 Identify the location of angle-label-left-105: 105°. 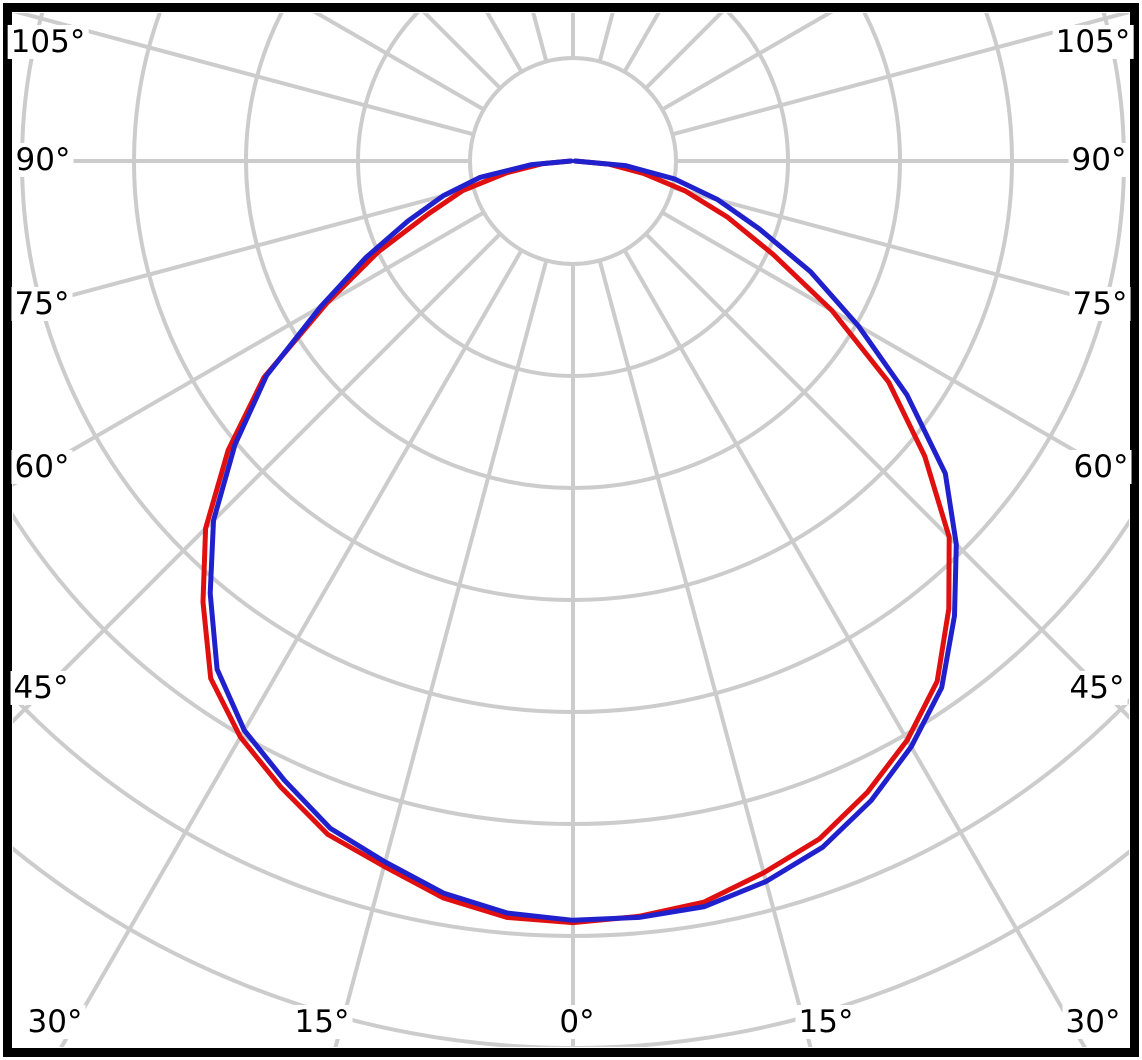
(48, 42).